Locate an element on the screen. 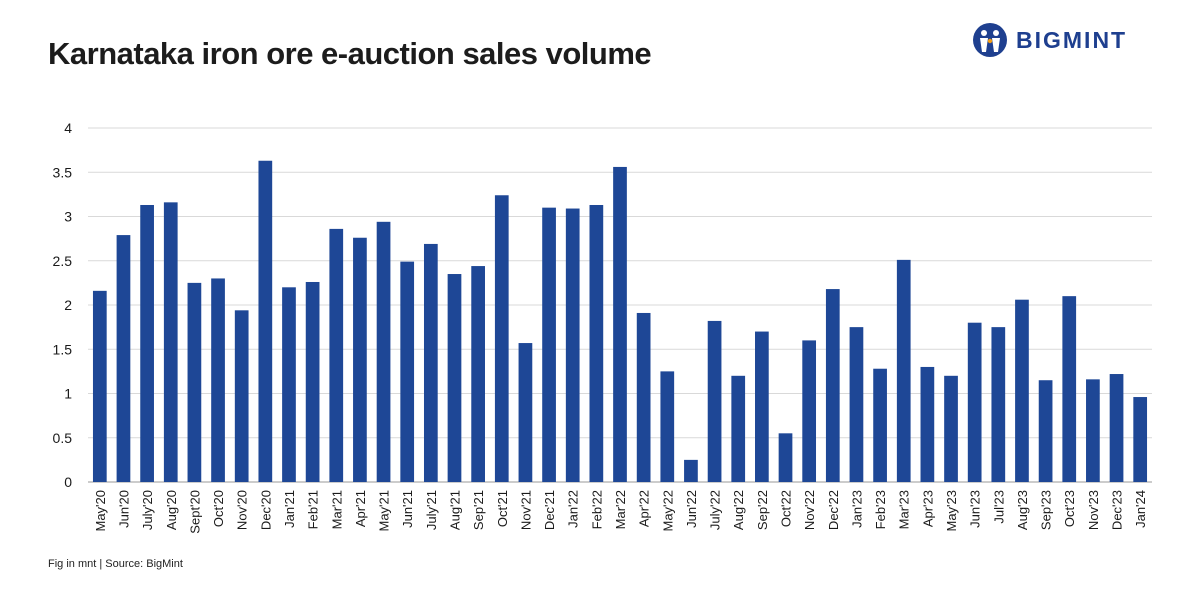  x-tick-label: Aug'21 is located at coordinates (454, 510).